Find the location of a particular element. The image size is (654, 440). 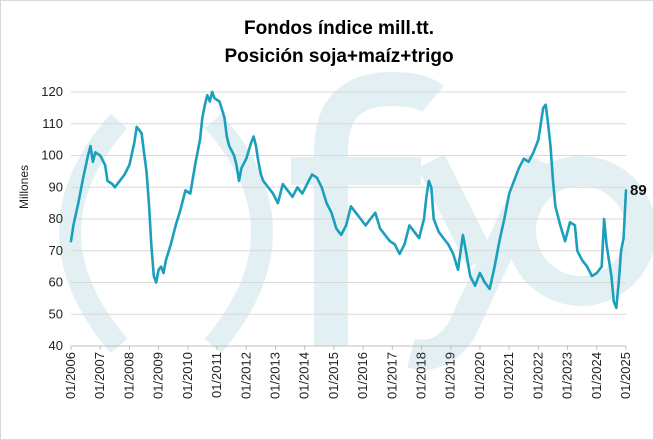

chart-subtitle: Posición soja+maíz+trigo is located at coordinates (338, 56).